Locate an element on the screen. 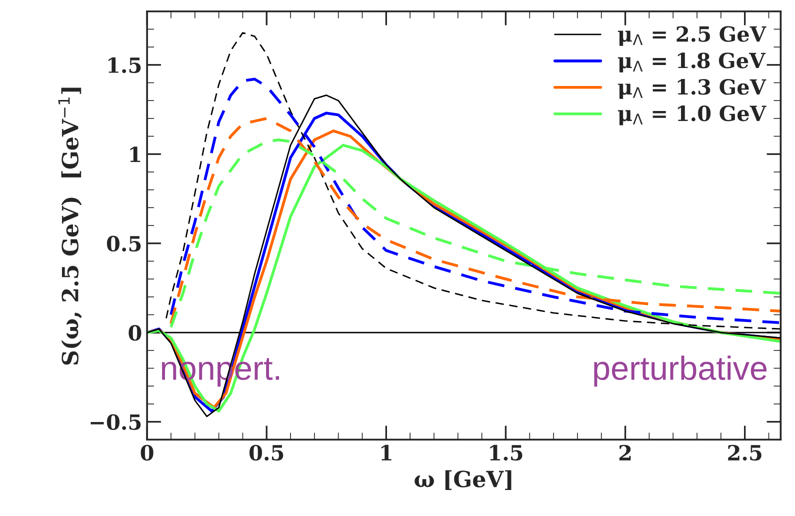  x-tick-label: 2 is located at coordinates (625, 452).